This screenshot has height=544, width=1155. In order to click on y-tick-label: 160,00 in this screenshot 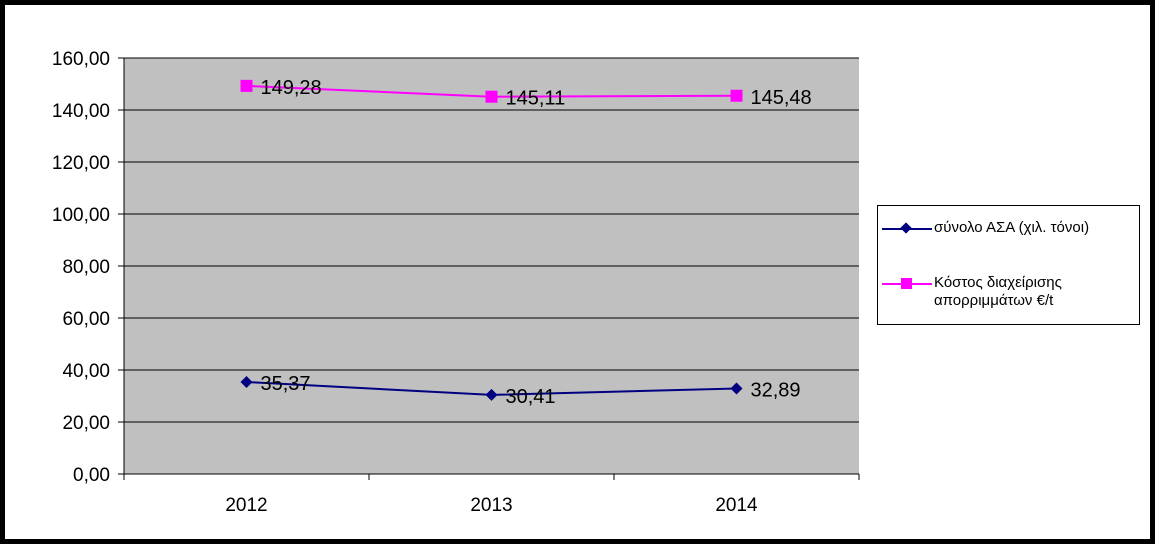, I will do `click(81, 59)`.